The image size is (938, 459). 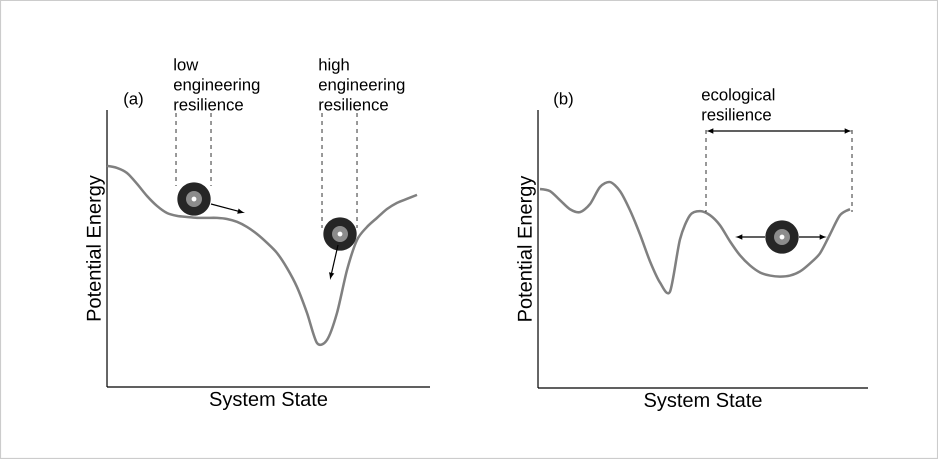 What do you see at coordinates (133, 100) in the screenshot?
I see `text: (a)` at bounding box center [133, 100].